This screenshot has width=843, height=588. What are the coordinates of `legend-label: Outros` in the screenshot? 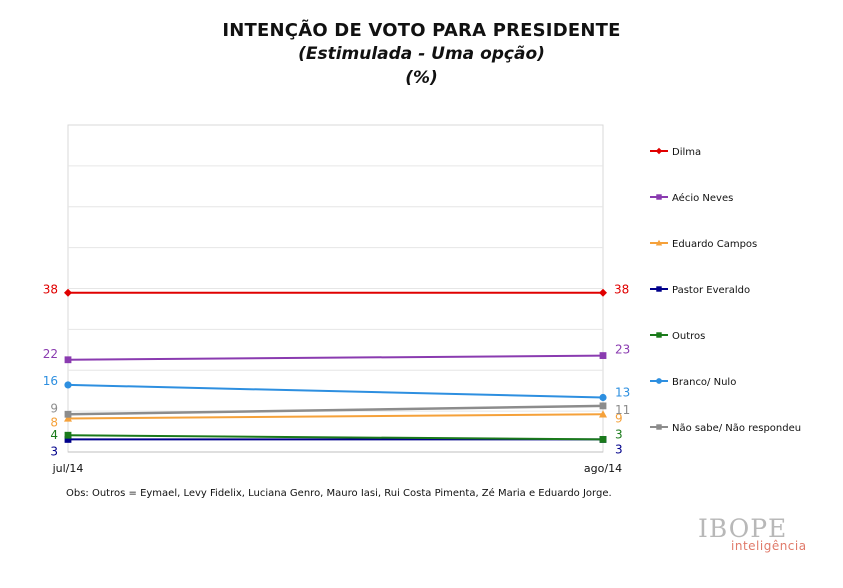 It's located at (688, 336).